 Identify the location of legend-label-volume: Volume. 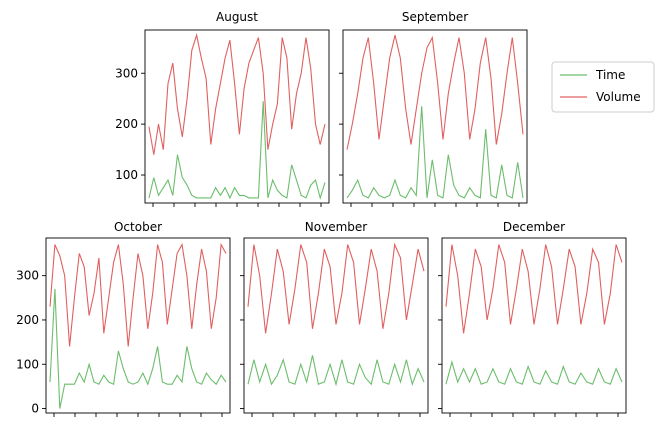
(618, 97).